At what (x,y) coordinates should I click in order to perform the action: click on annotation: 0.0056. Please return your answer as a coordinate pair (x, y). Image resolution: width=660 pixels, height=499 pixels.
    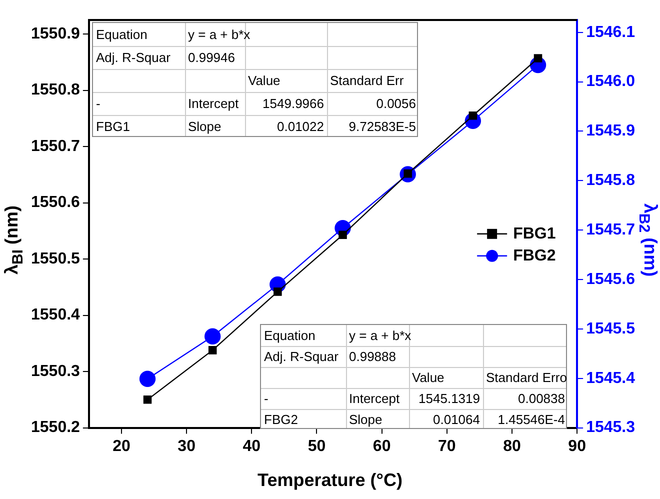
    Looking at the image, I should click on (395, 104).